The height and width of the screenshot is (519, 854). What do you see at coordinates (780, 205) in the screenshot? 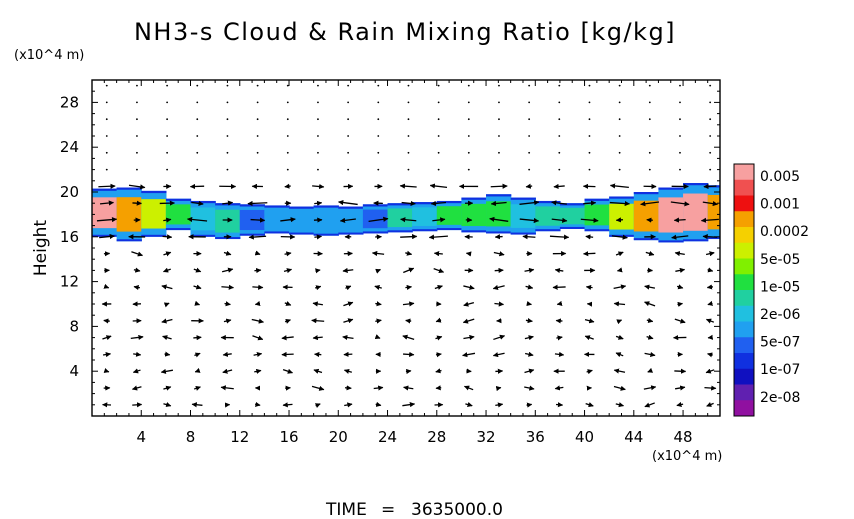
I see `colorbar-label: 0.001` at bounding box center [780, 205].